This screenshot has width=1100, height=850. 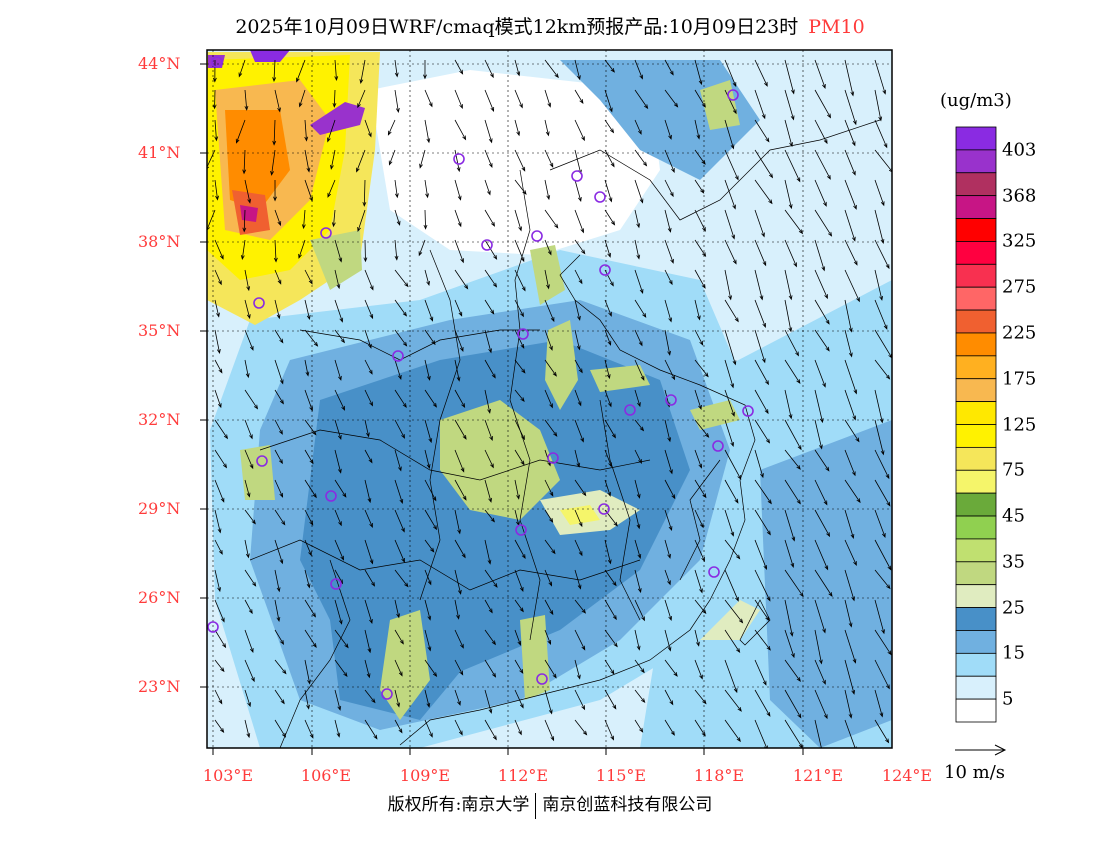 I want to click on lon-label: 124°E, so click(x=907, y=775).